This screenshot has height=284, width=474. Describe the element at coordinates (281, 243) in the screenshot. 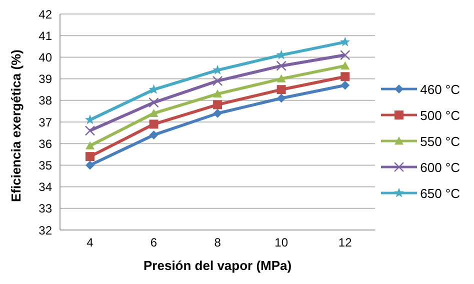

I see `x-tick-label: 10` at that location.